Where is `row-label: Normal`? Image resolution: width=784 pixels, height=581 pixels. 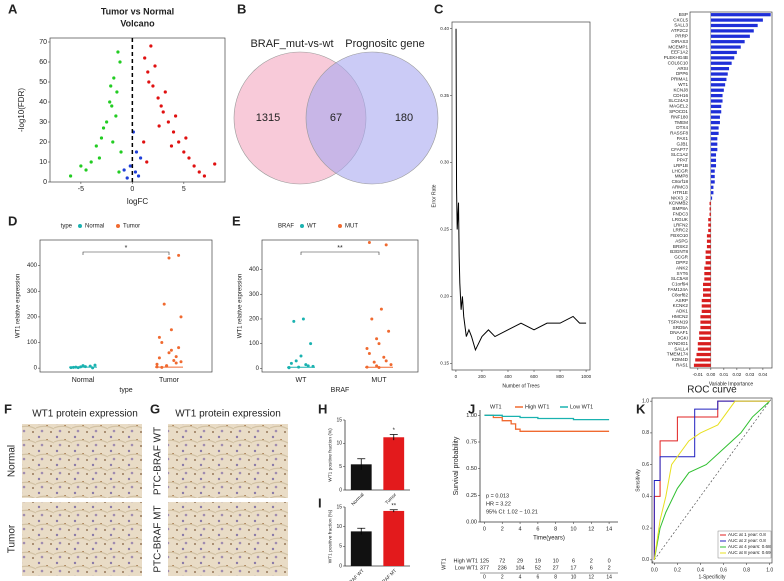 row-label: Normal is located at coordinates (12, 461).